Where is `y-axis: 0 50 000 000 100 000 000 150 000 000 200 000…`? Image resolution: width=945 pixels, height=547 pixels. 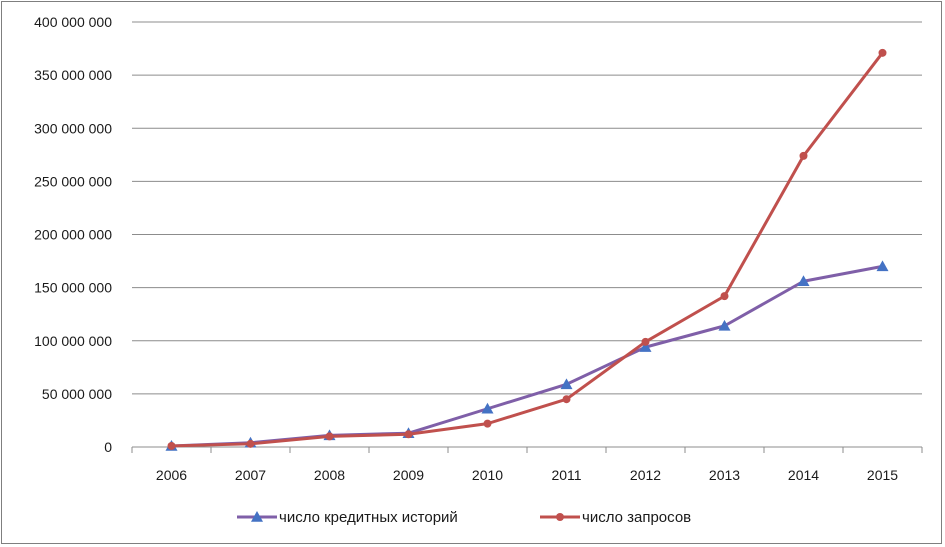
y-axis: 0 50 000 000 100 000 000 150 000 000 200 000… is located at coordinates (73, 234).